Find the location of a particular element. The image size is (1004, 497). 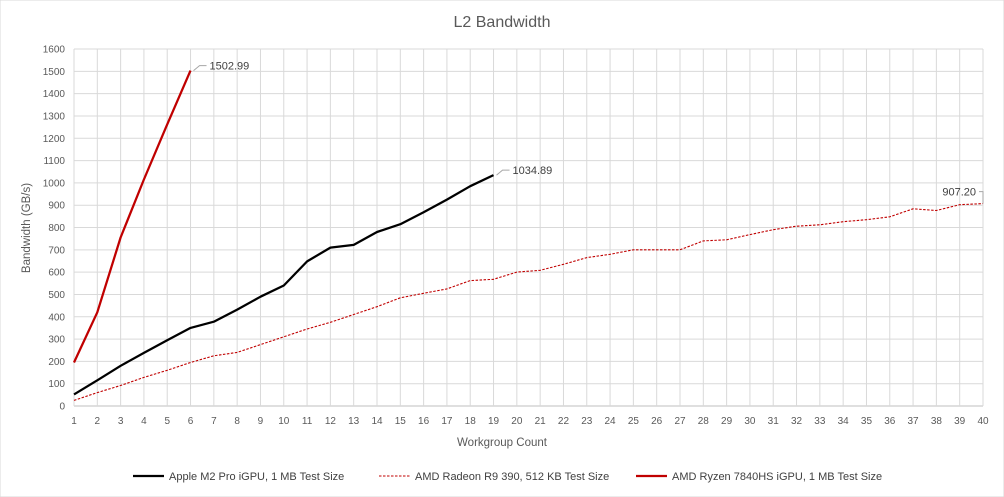

x-tick-label: 30 is located at coordinates (750, 421).